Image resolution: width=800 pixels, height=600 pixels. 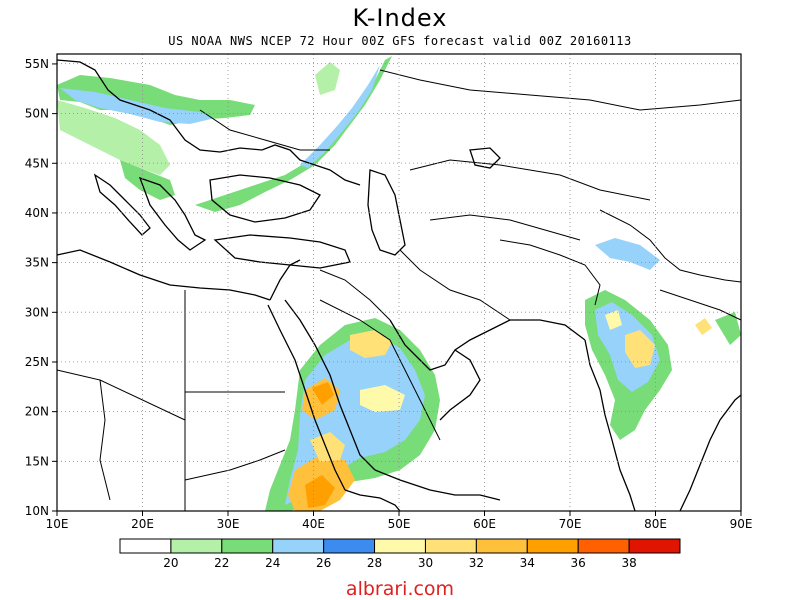 What do you see at coordinates (113, 137) in the screenshot?
I see `shading-europe-lightgreen` at bounding box center [113, 137].